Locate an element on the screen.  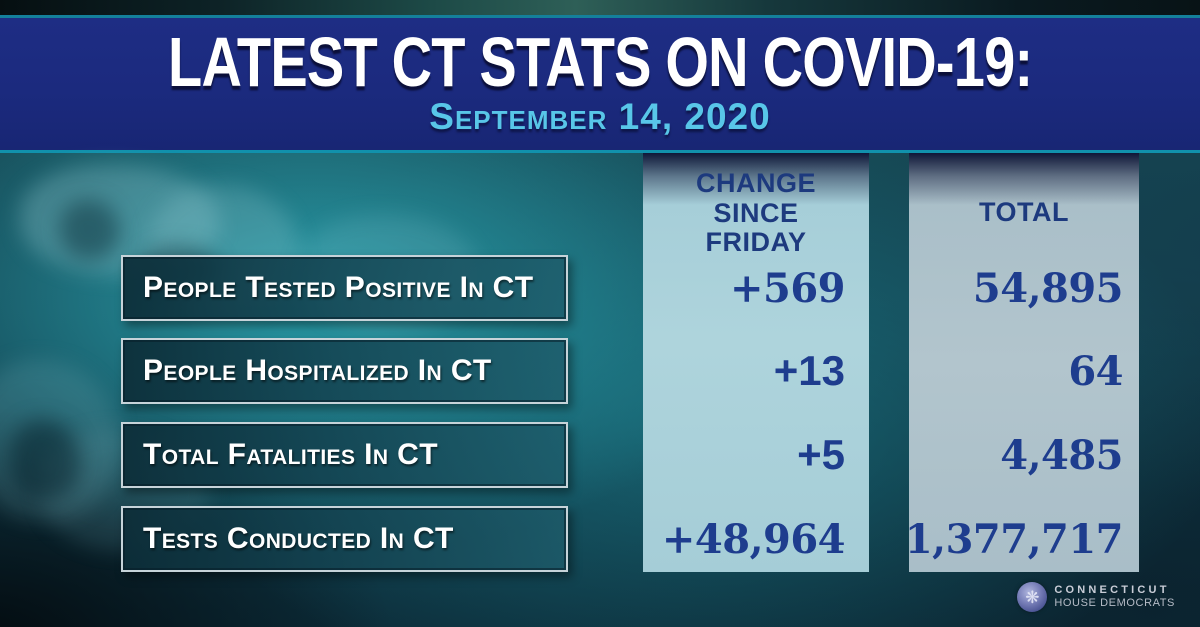
total-value-fatalities: 4,485 is located at coordinates (1061, 455).